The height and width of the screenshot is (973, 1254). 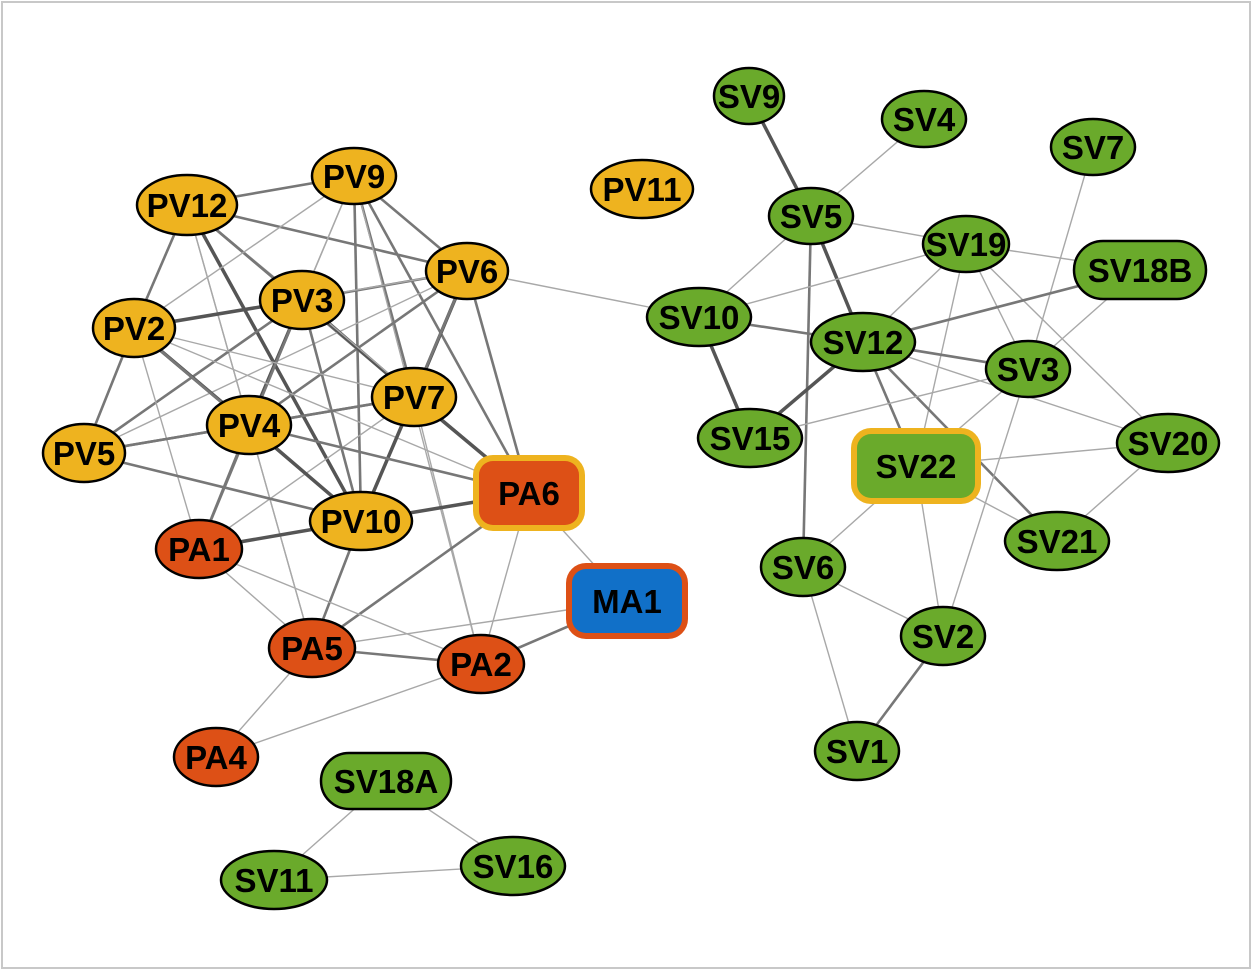 I want to click on node-label: PV7, so click(x=414, y=397).